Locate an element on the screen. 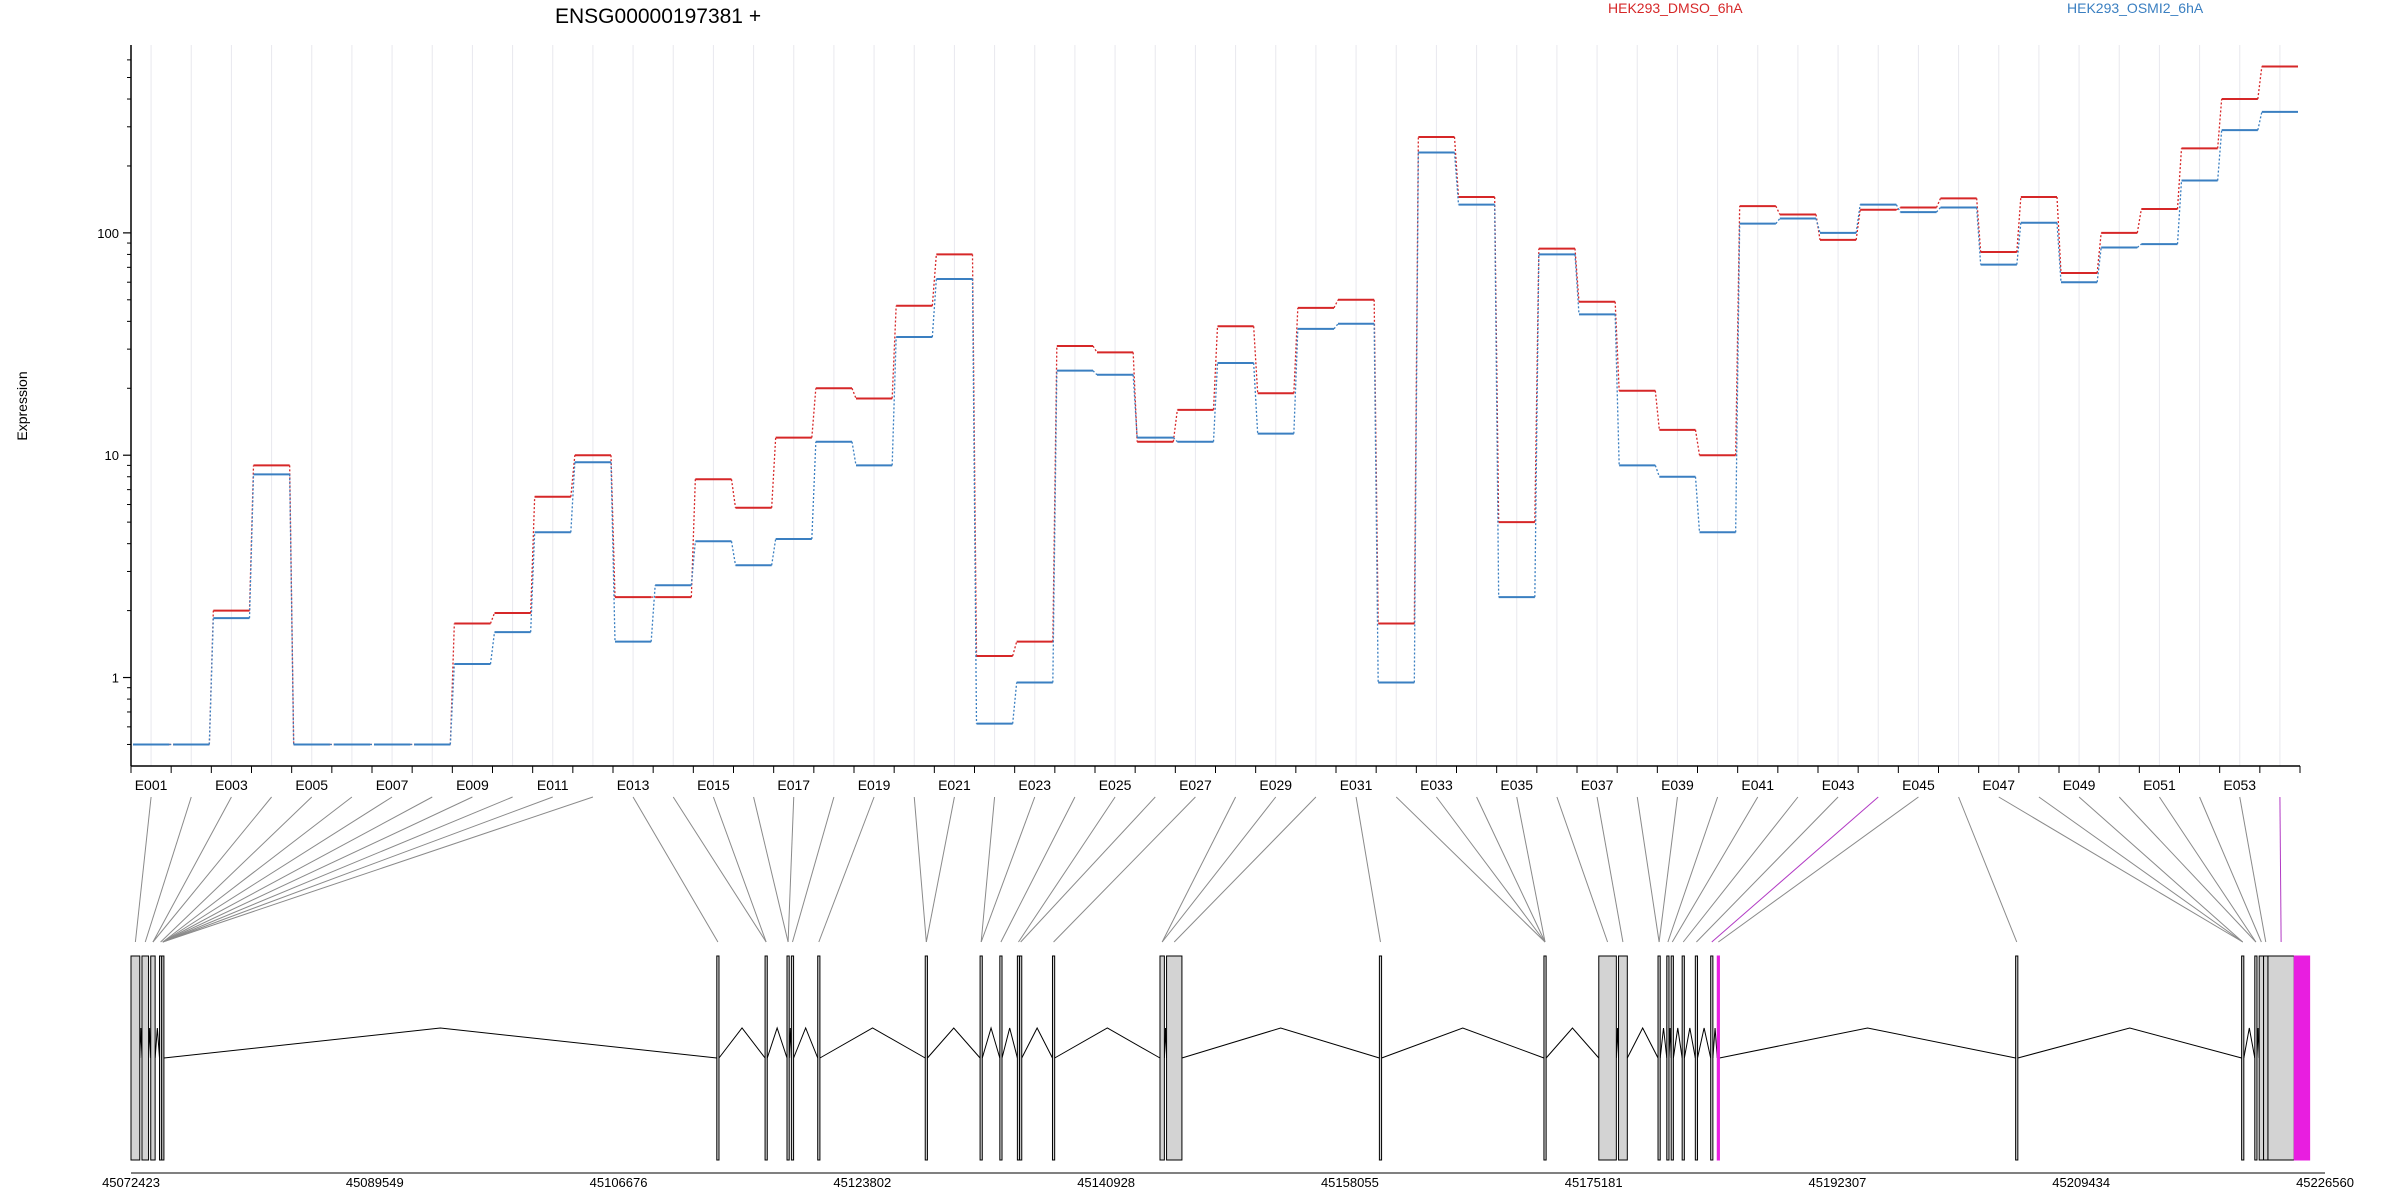  exon-label: E039 is located at coordinates (1677, 785).